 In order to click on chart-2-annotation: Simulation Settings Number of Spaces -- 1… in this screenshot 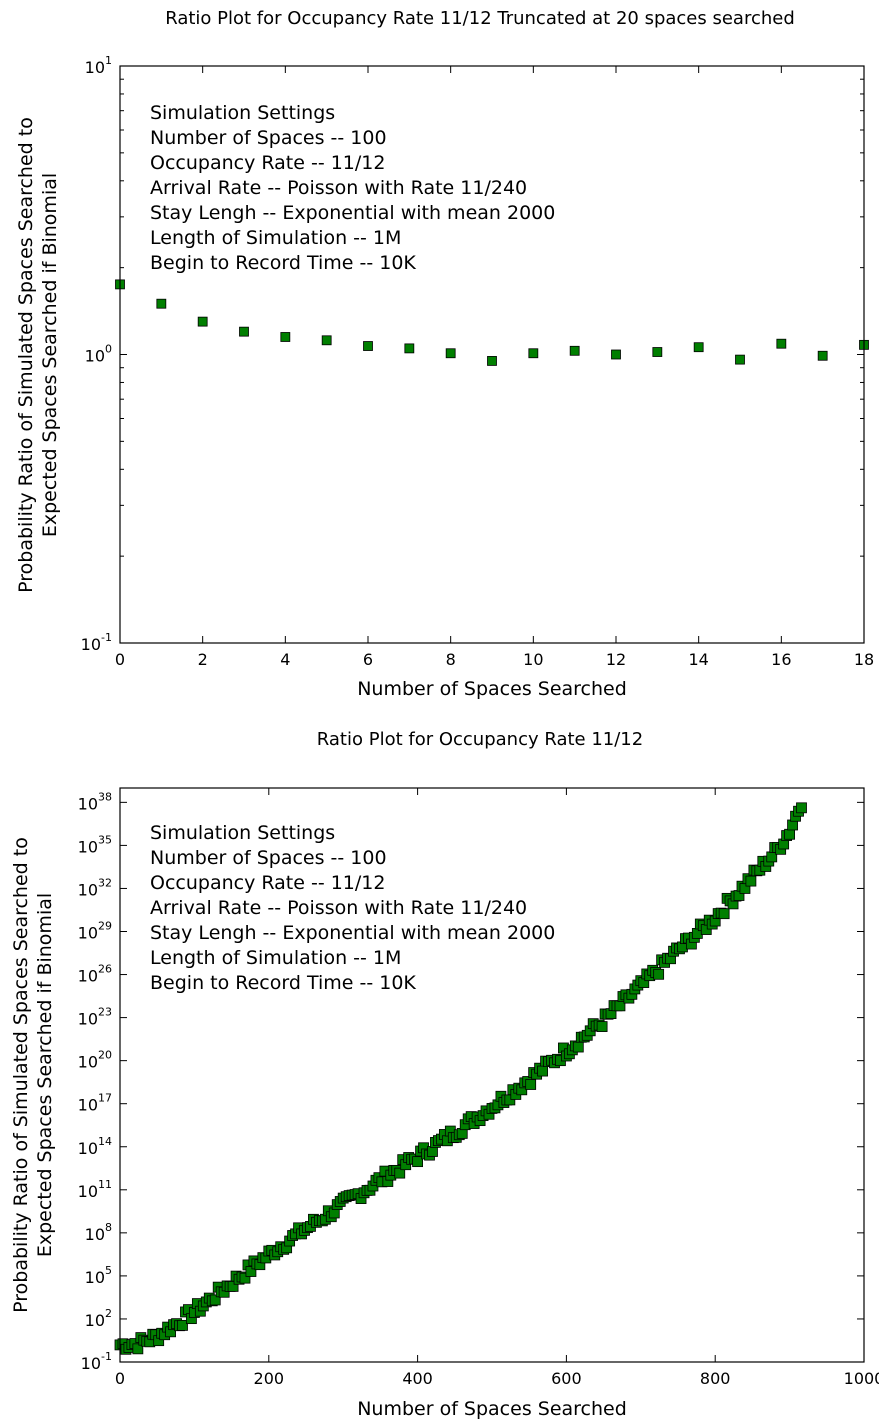, I will do `click(352, 908)`.